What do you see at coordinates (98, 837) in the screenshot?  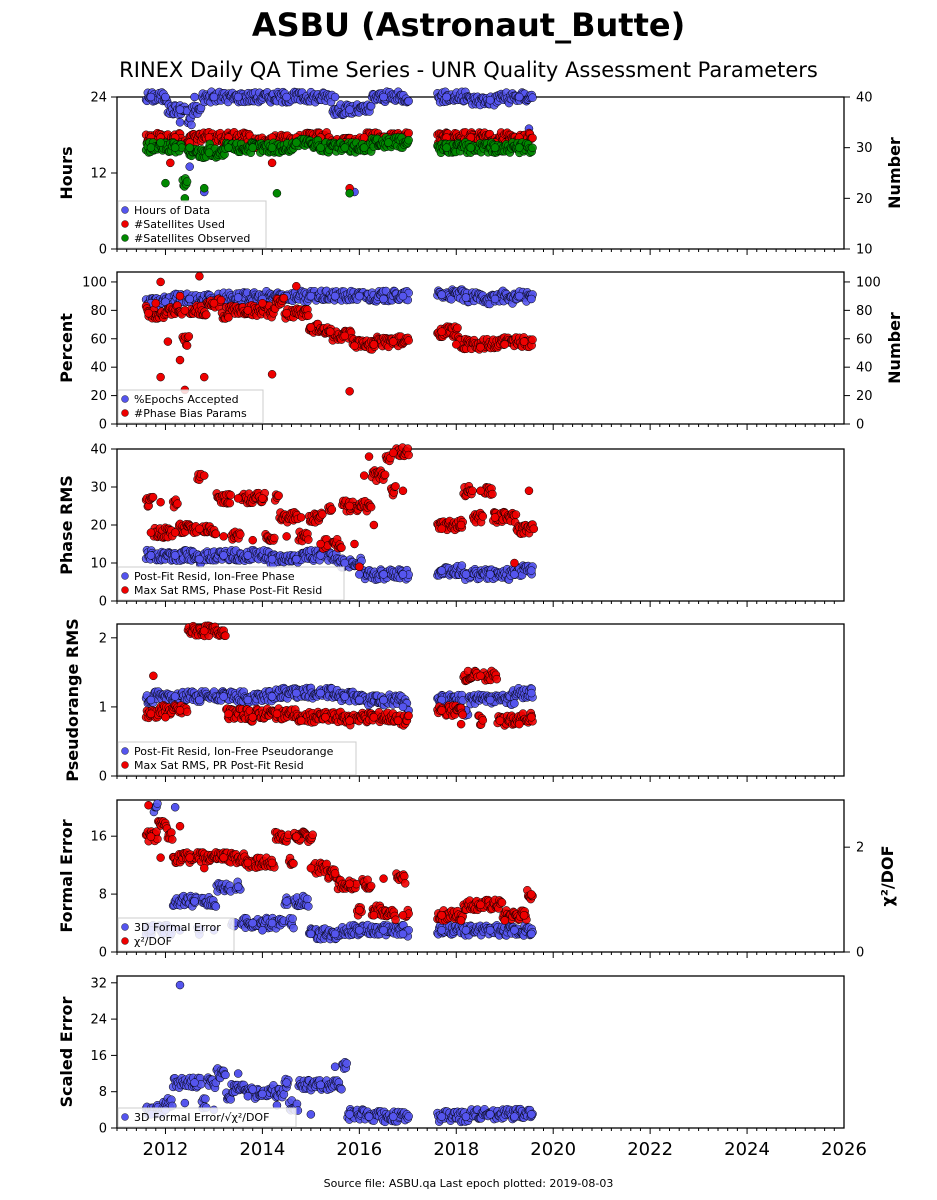 I see `y-tick-label: 16` at bounding box center [98, 837].